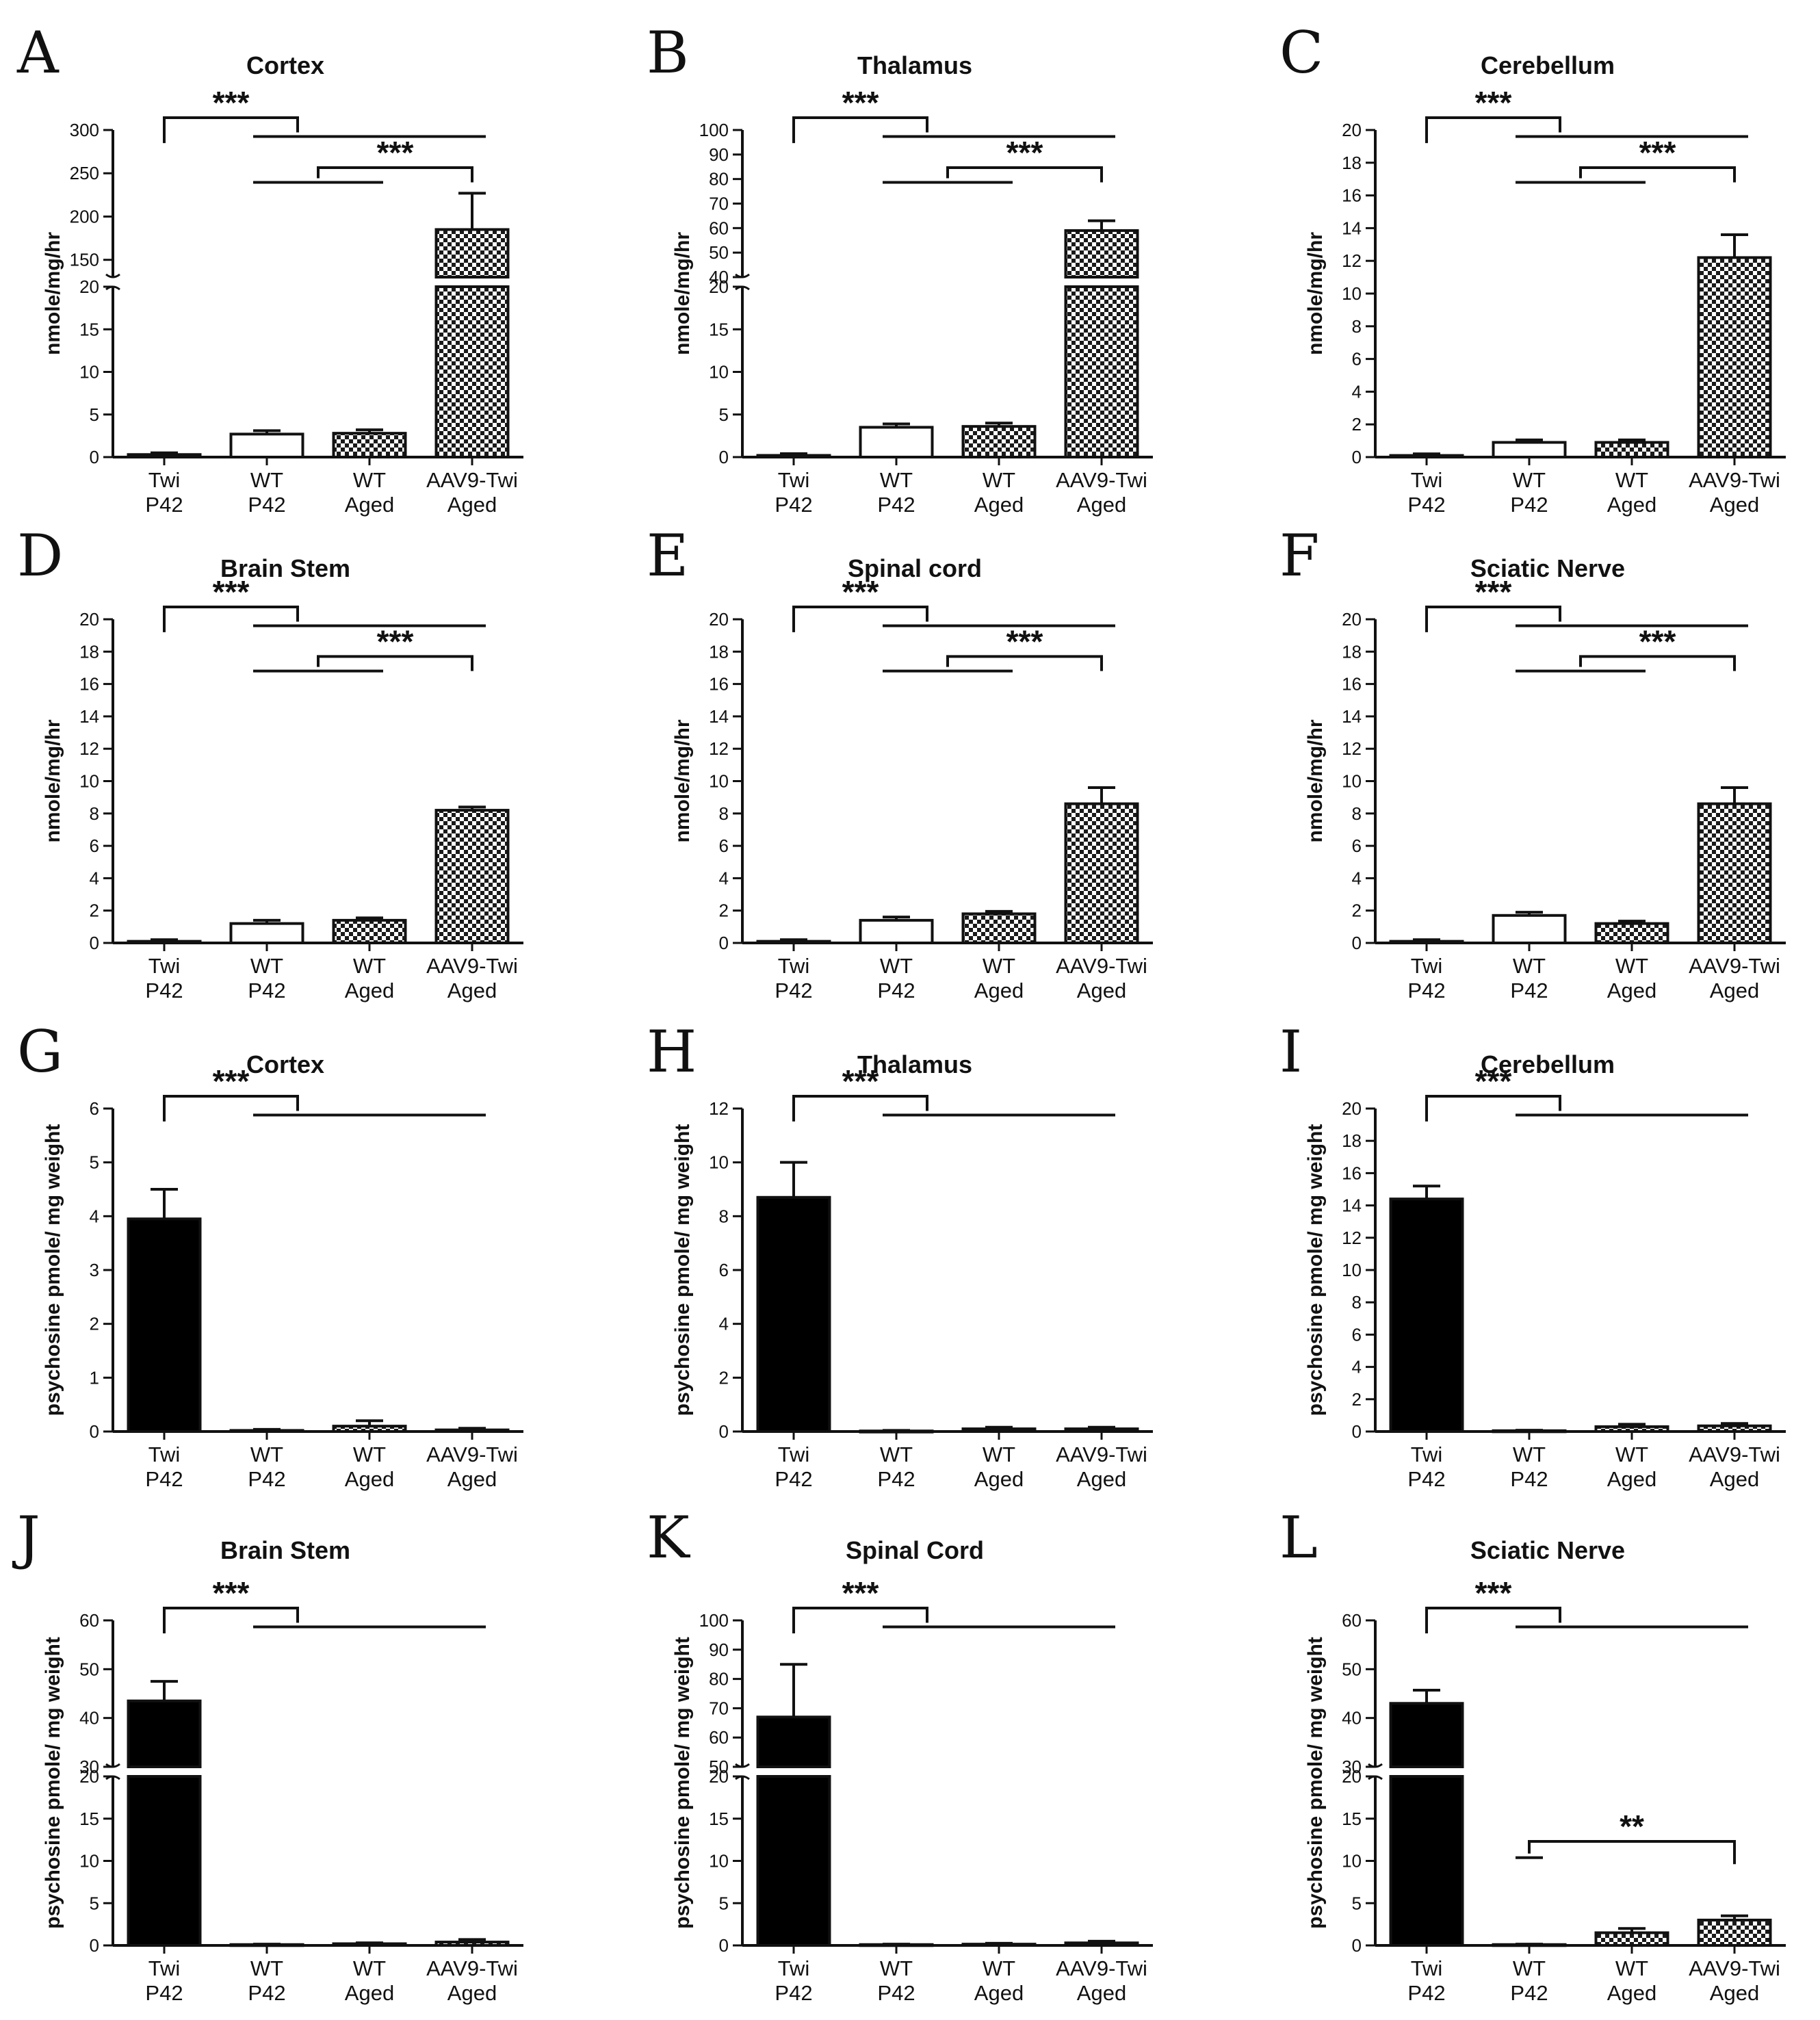 This screenshot has height=2020, width=1820. Describe the element at coordinates (667, 555) in the screenshot. I see `panel-label: E` at that location.